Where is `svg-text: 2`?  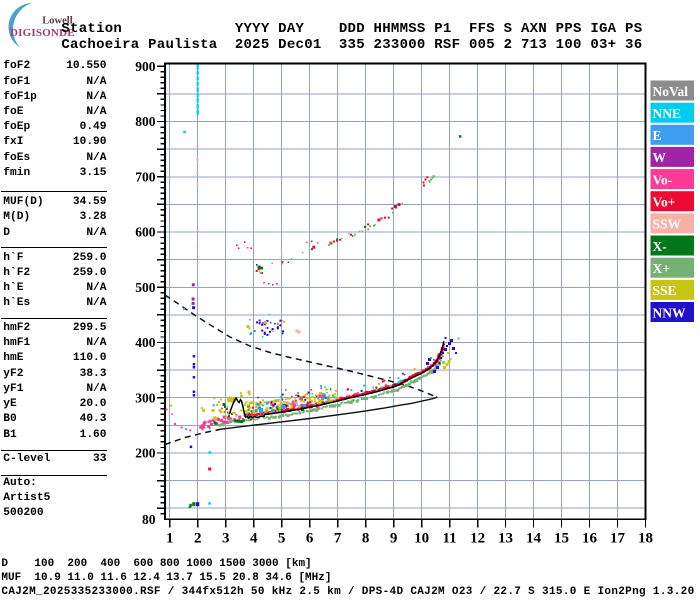 svg-text: 2 is located at coordinates (198, 539).